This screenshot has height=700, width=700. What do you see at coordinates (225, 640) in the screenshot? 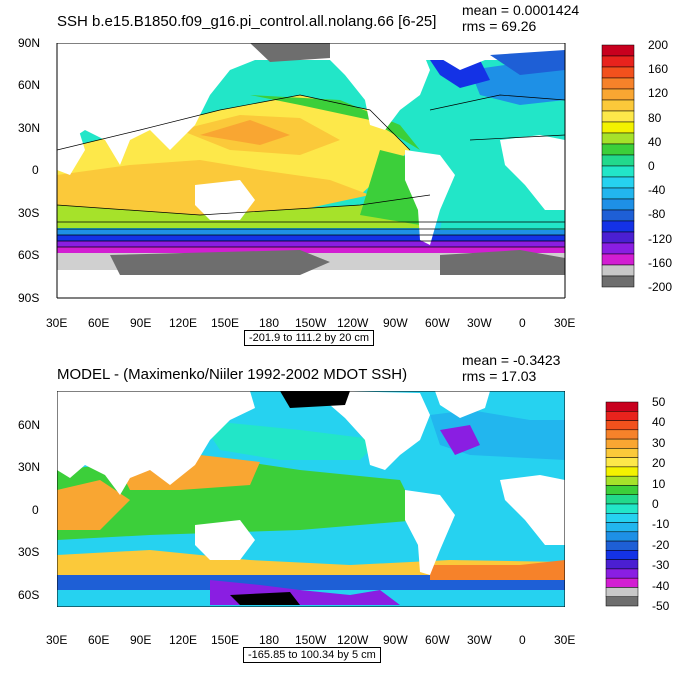
I see `panel2-xtick: 150E` at bounding box center [225, 640].